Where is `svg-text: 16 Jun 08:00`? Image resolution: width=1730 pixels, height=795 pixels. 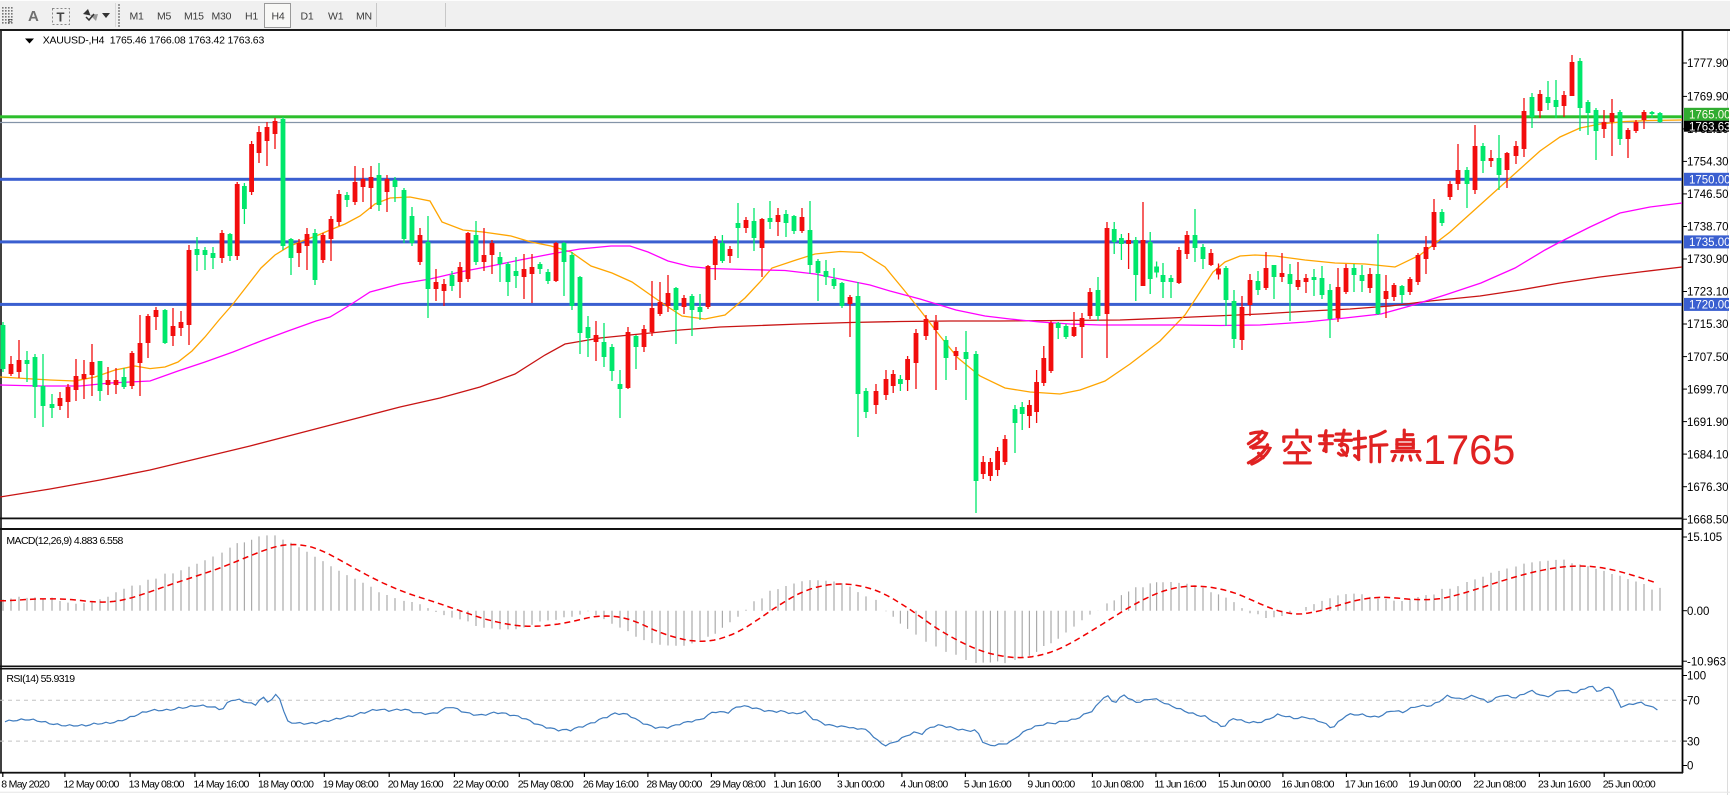 svg-text: 16 Jun 08:00 is located at coordinates (1307, 785).